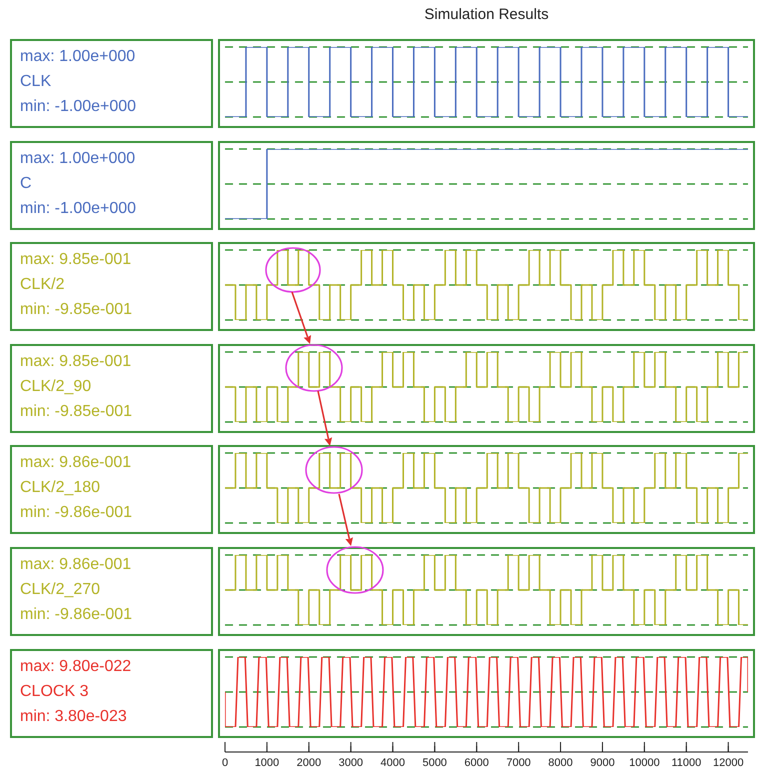 The height and width of the screenshot is (770, 759). Describe the element at coordinates (393, 762) in the screenshot. I see `x-tick-label: 4000` at that location.